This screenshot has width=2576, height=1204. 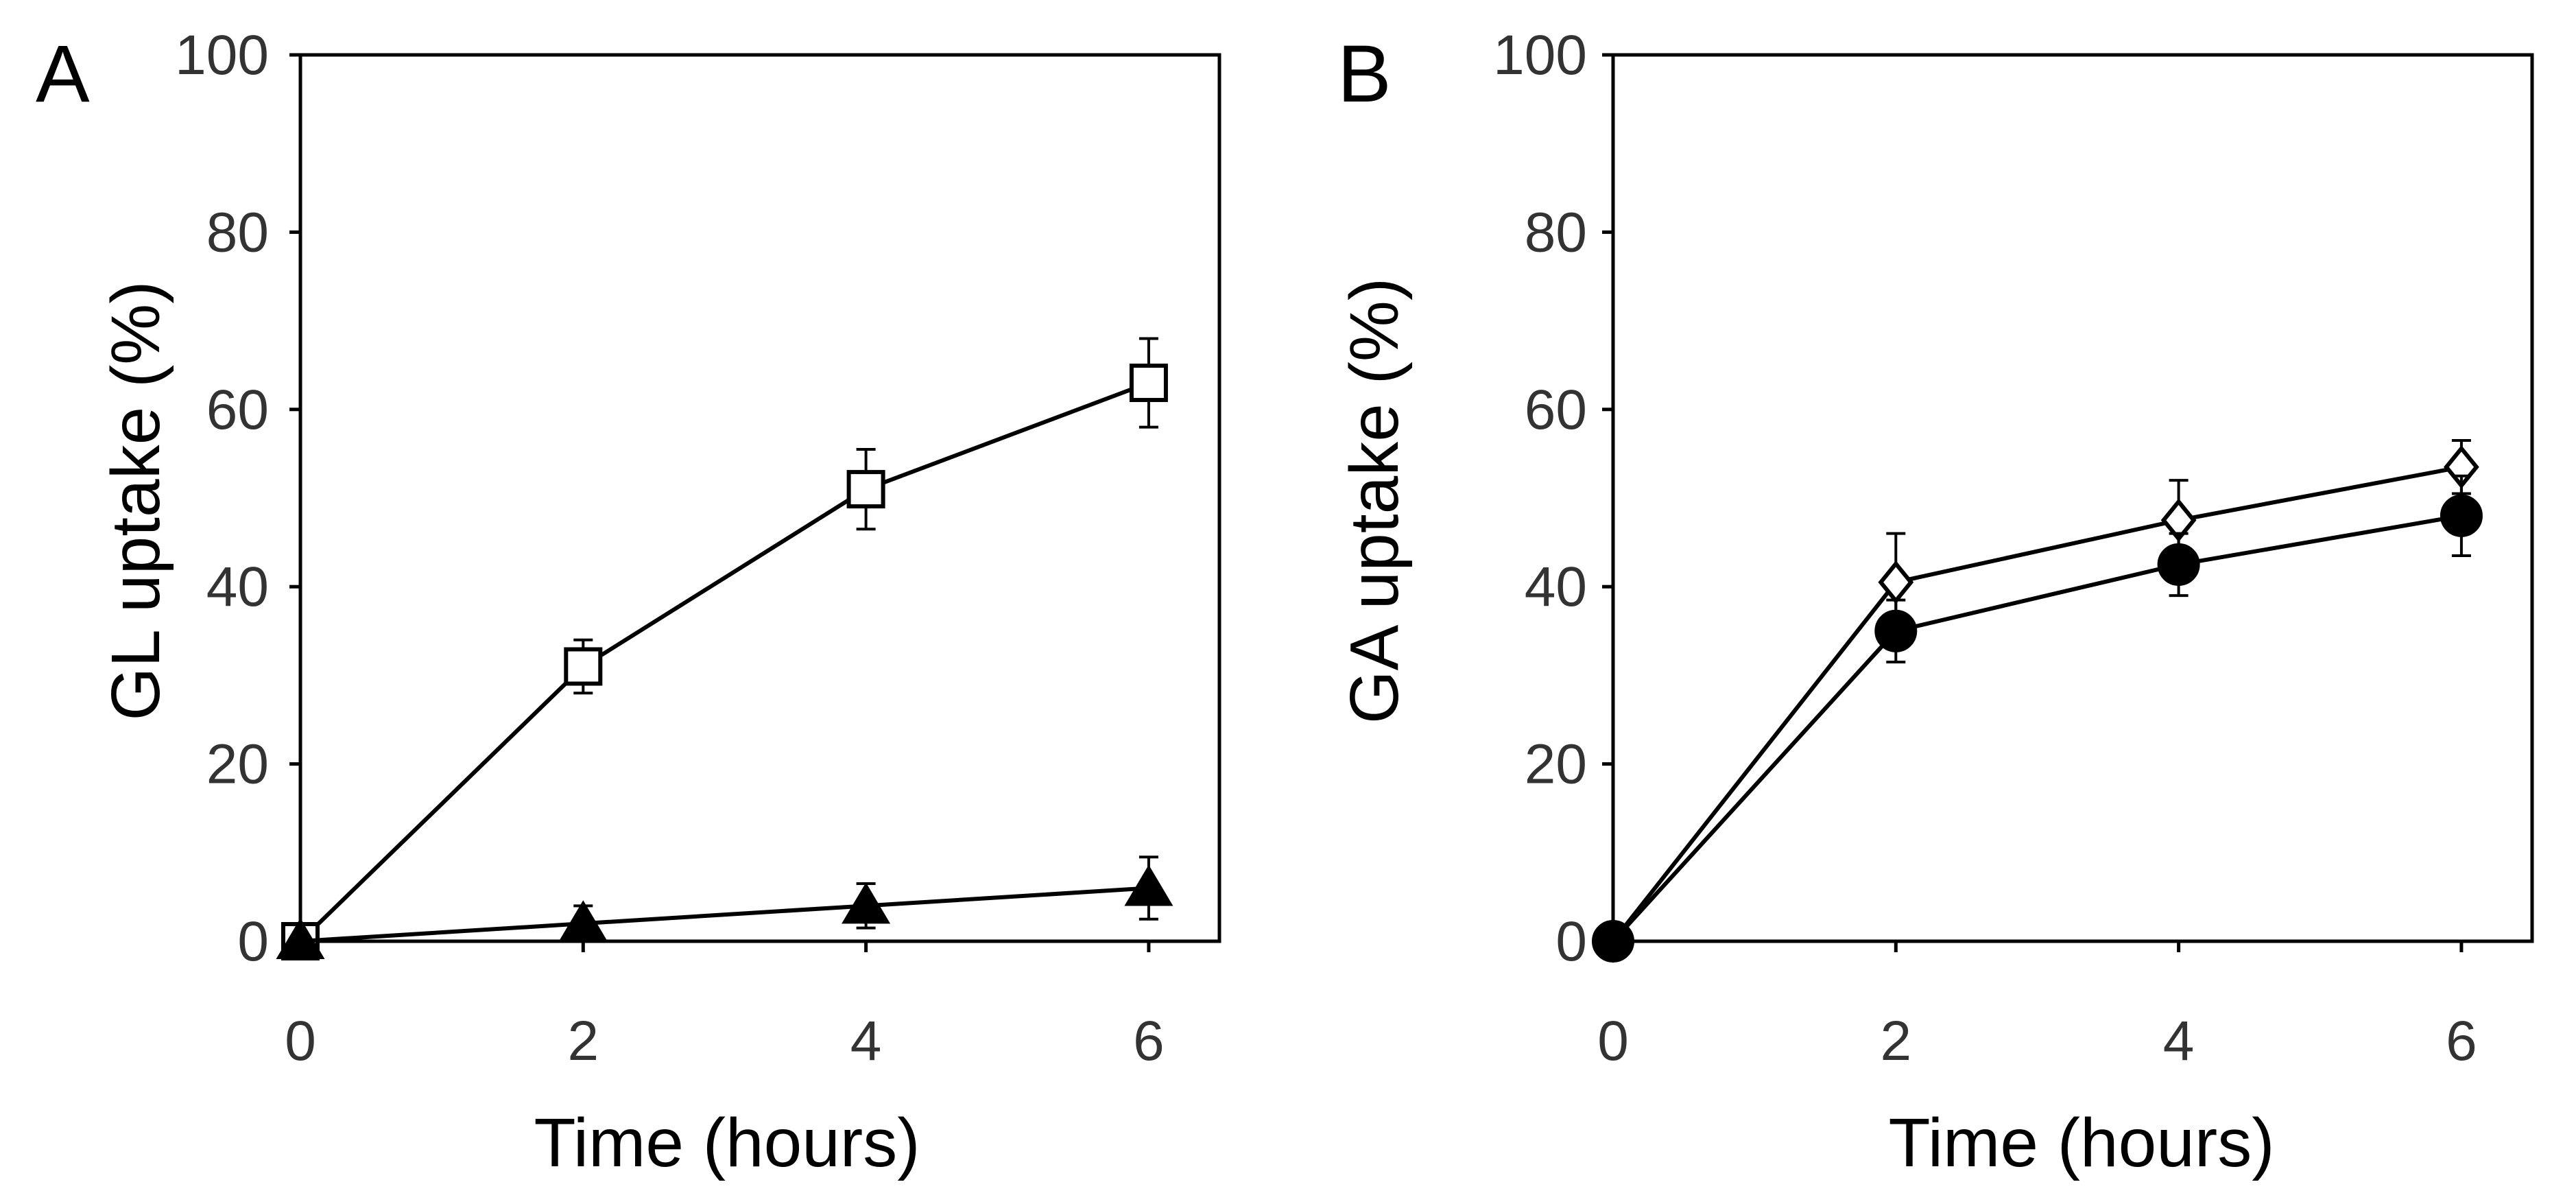 I want to click on series-filled-circle, so click(x=2037, y=718).